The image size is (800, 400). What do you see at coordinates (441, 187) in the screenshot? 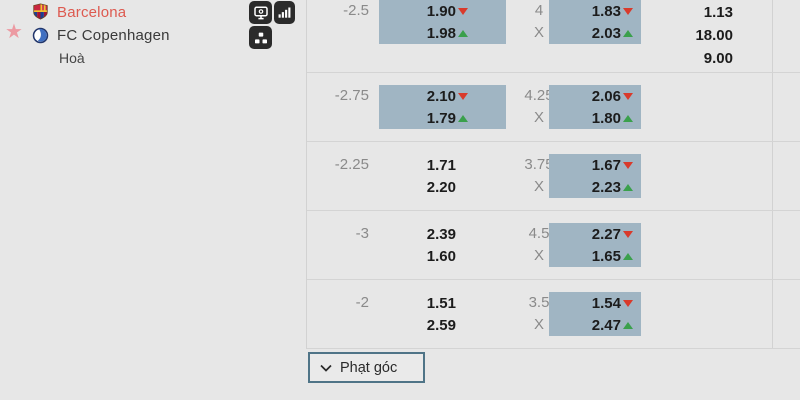
I see `odds-value: 2.20` at bounding box center [441, 187].